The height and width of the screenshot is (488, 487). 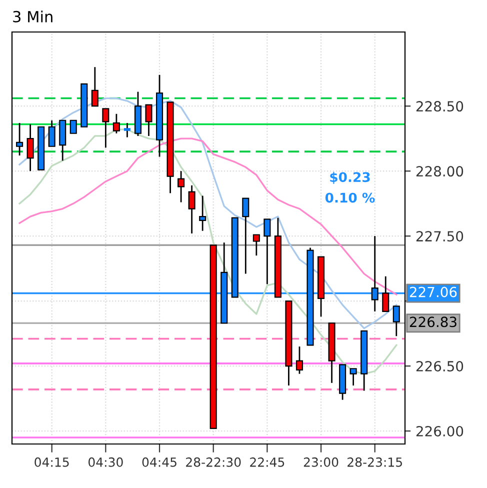 I want to click on x-tick-label: 04:30, so click(x=105, y=462).